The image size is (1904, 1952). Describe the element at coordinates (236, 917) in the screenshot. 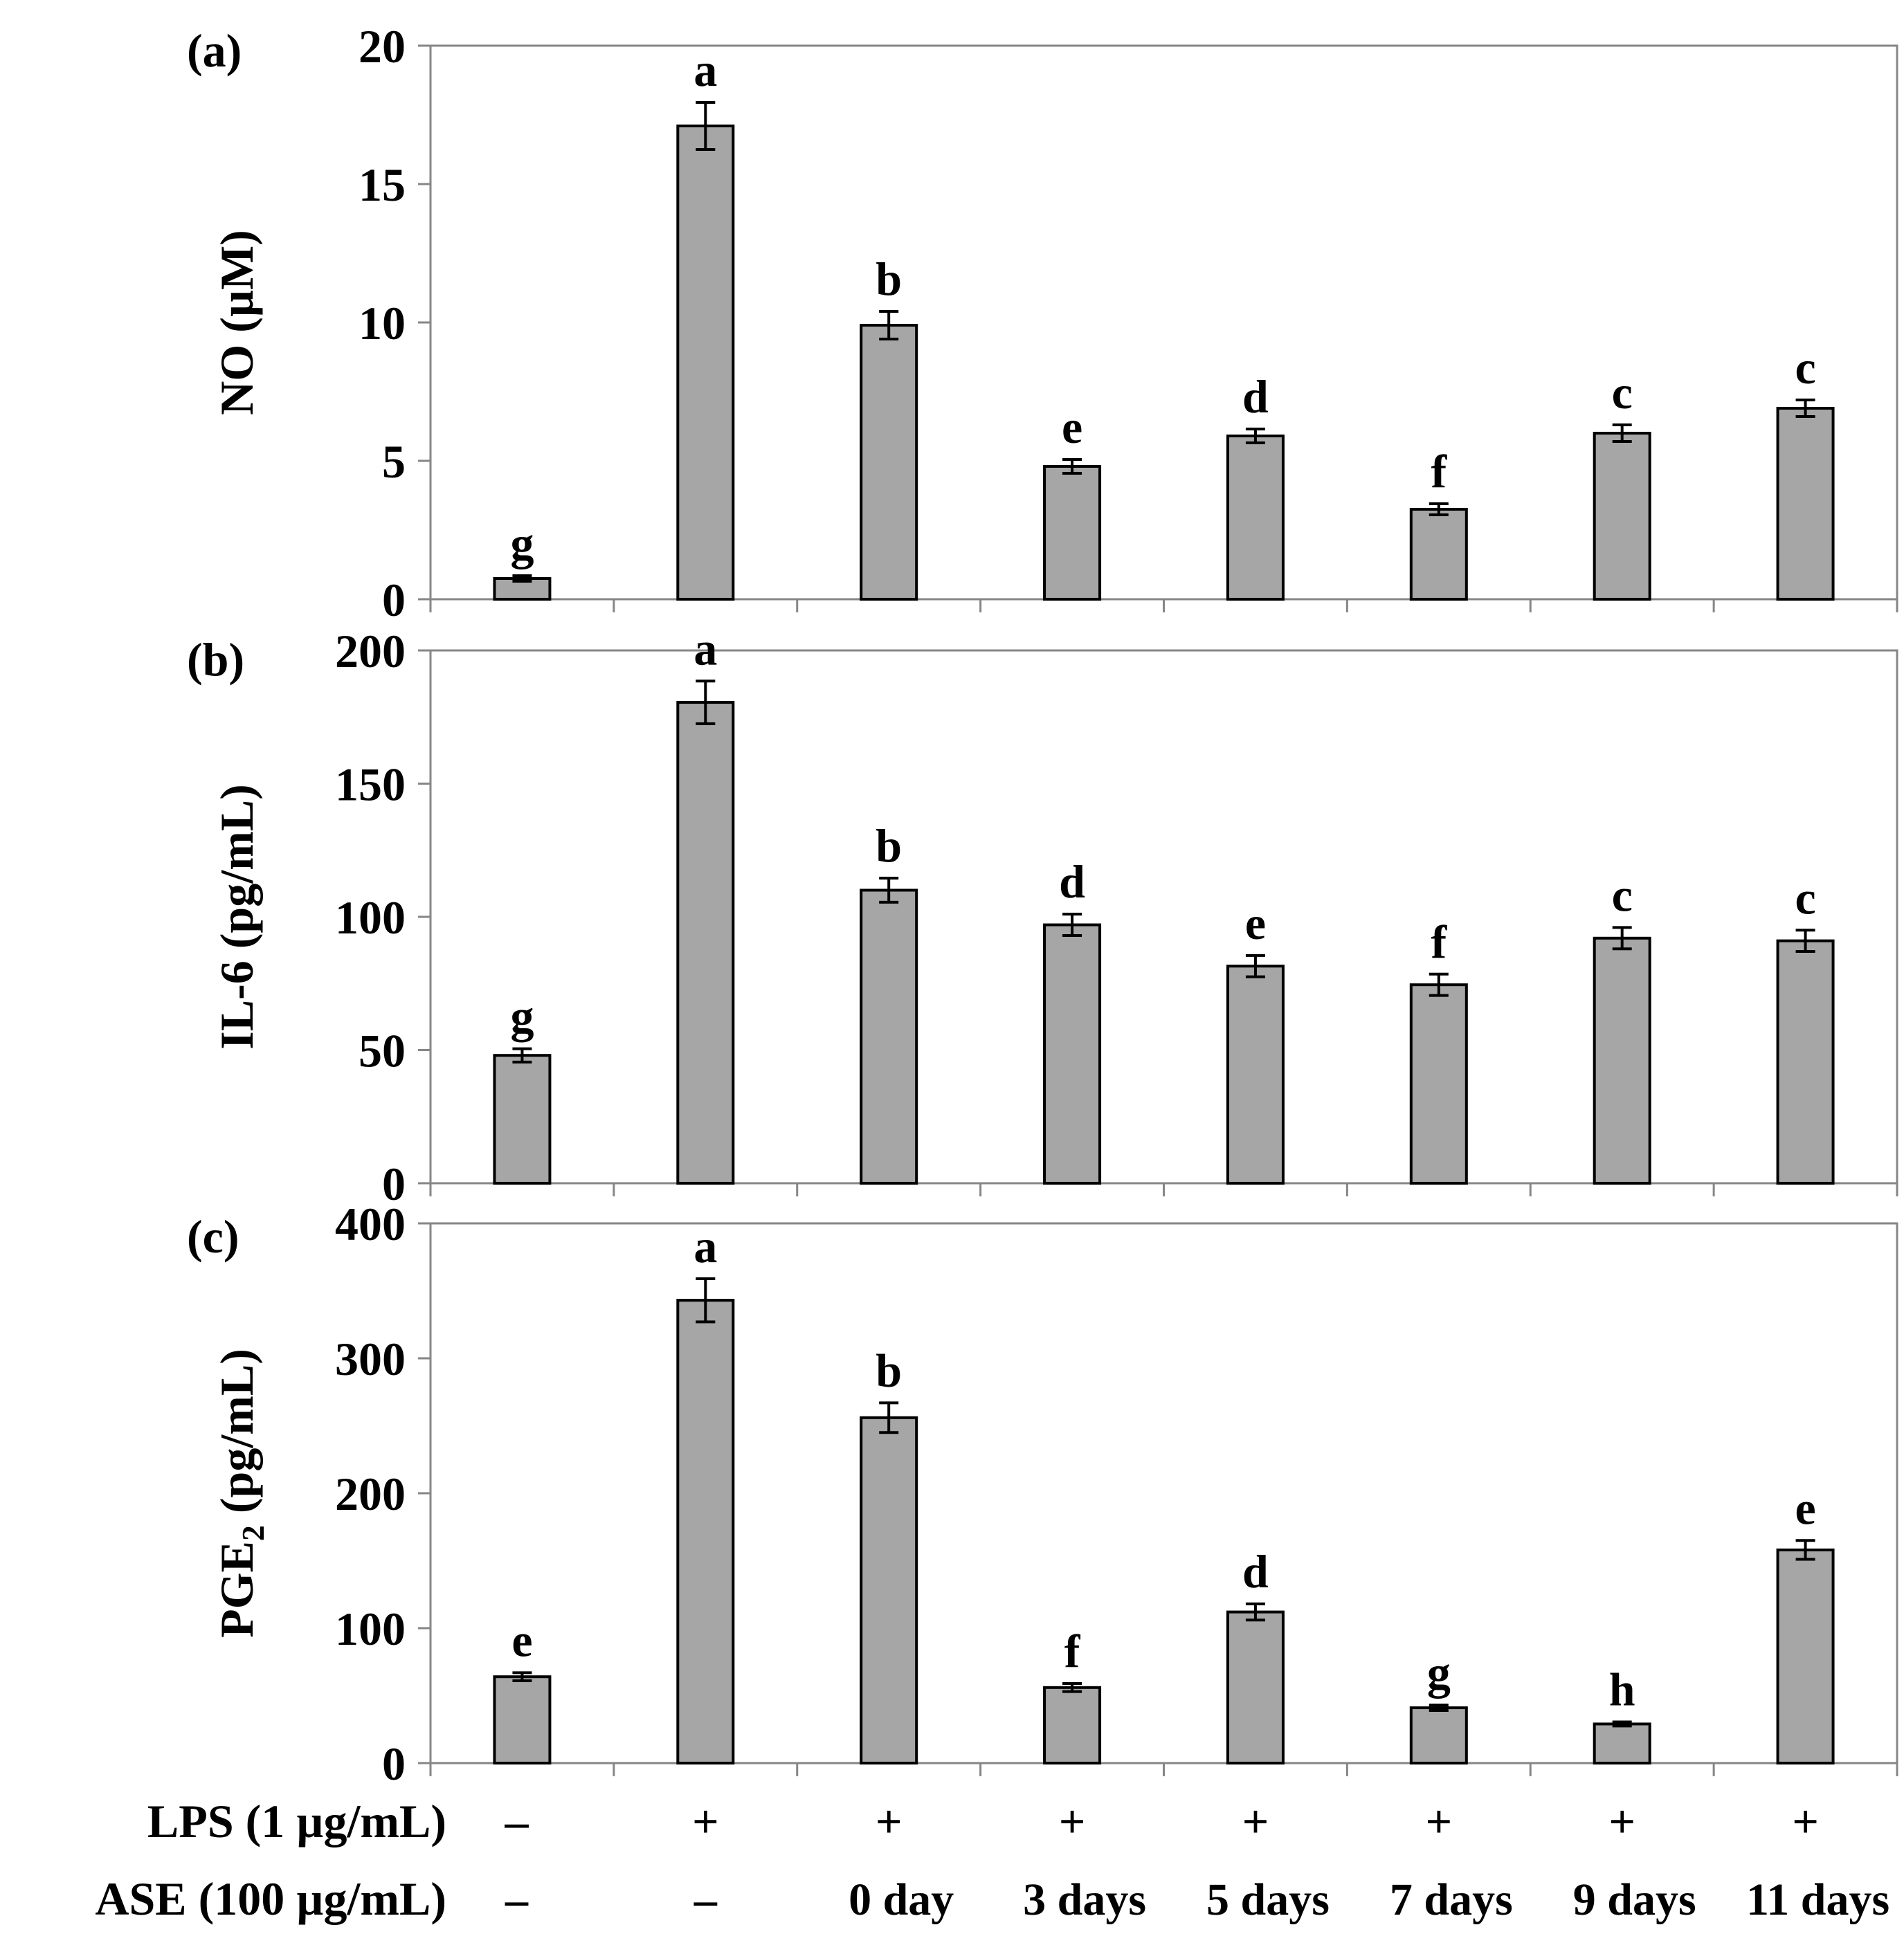

I see `y-axis-title: IL-6 (pg/mL)` at that location.